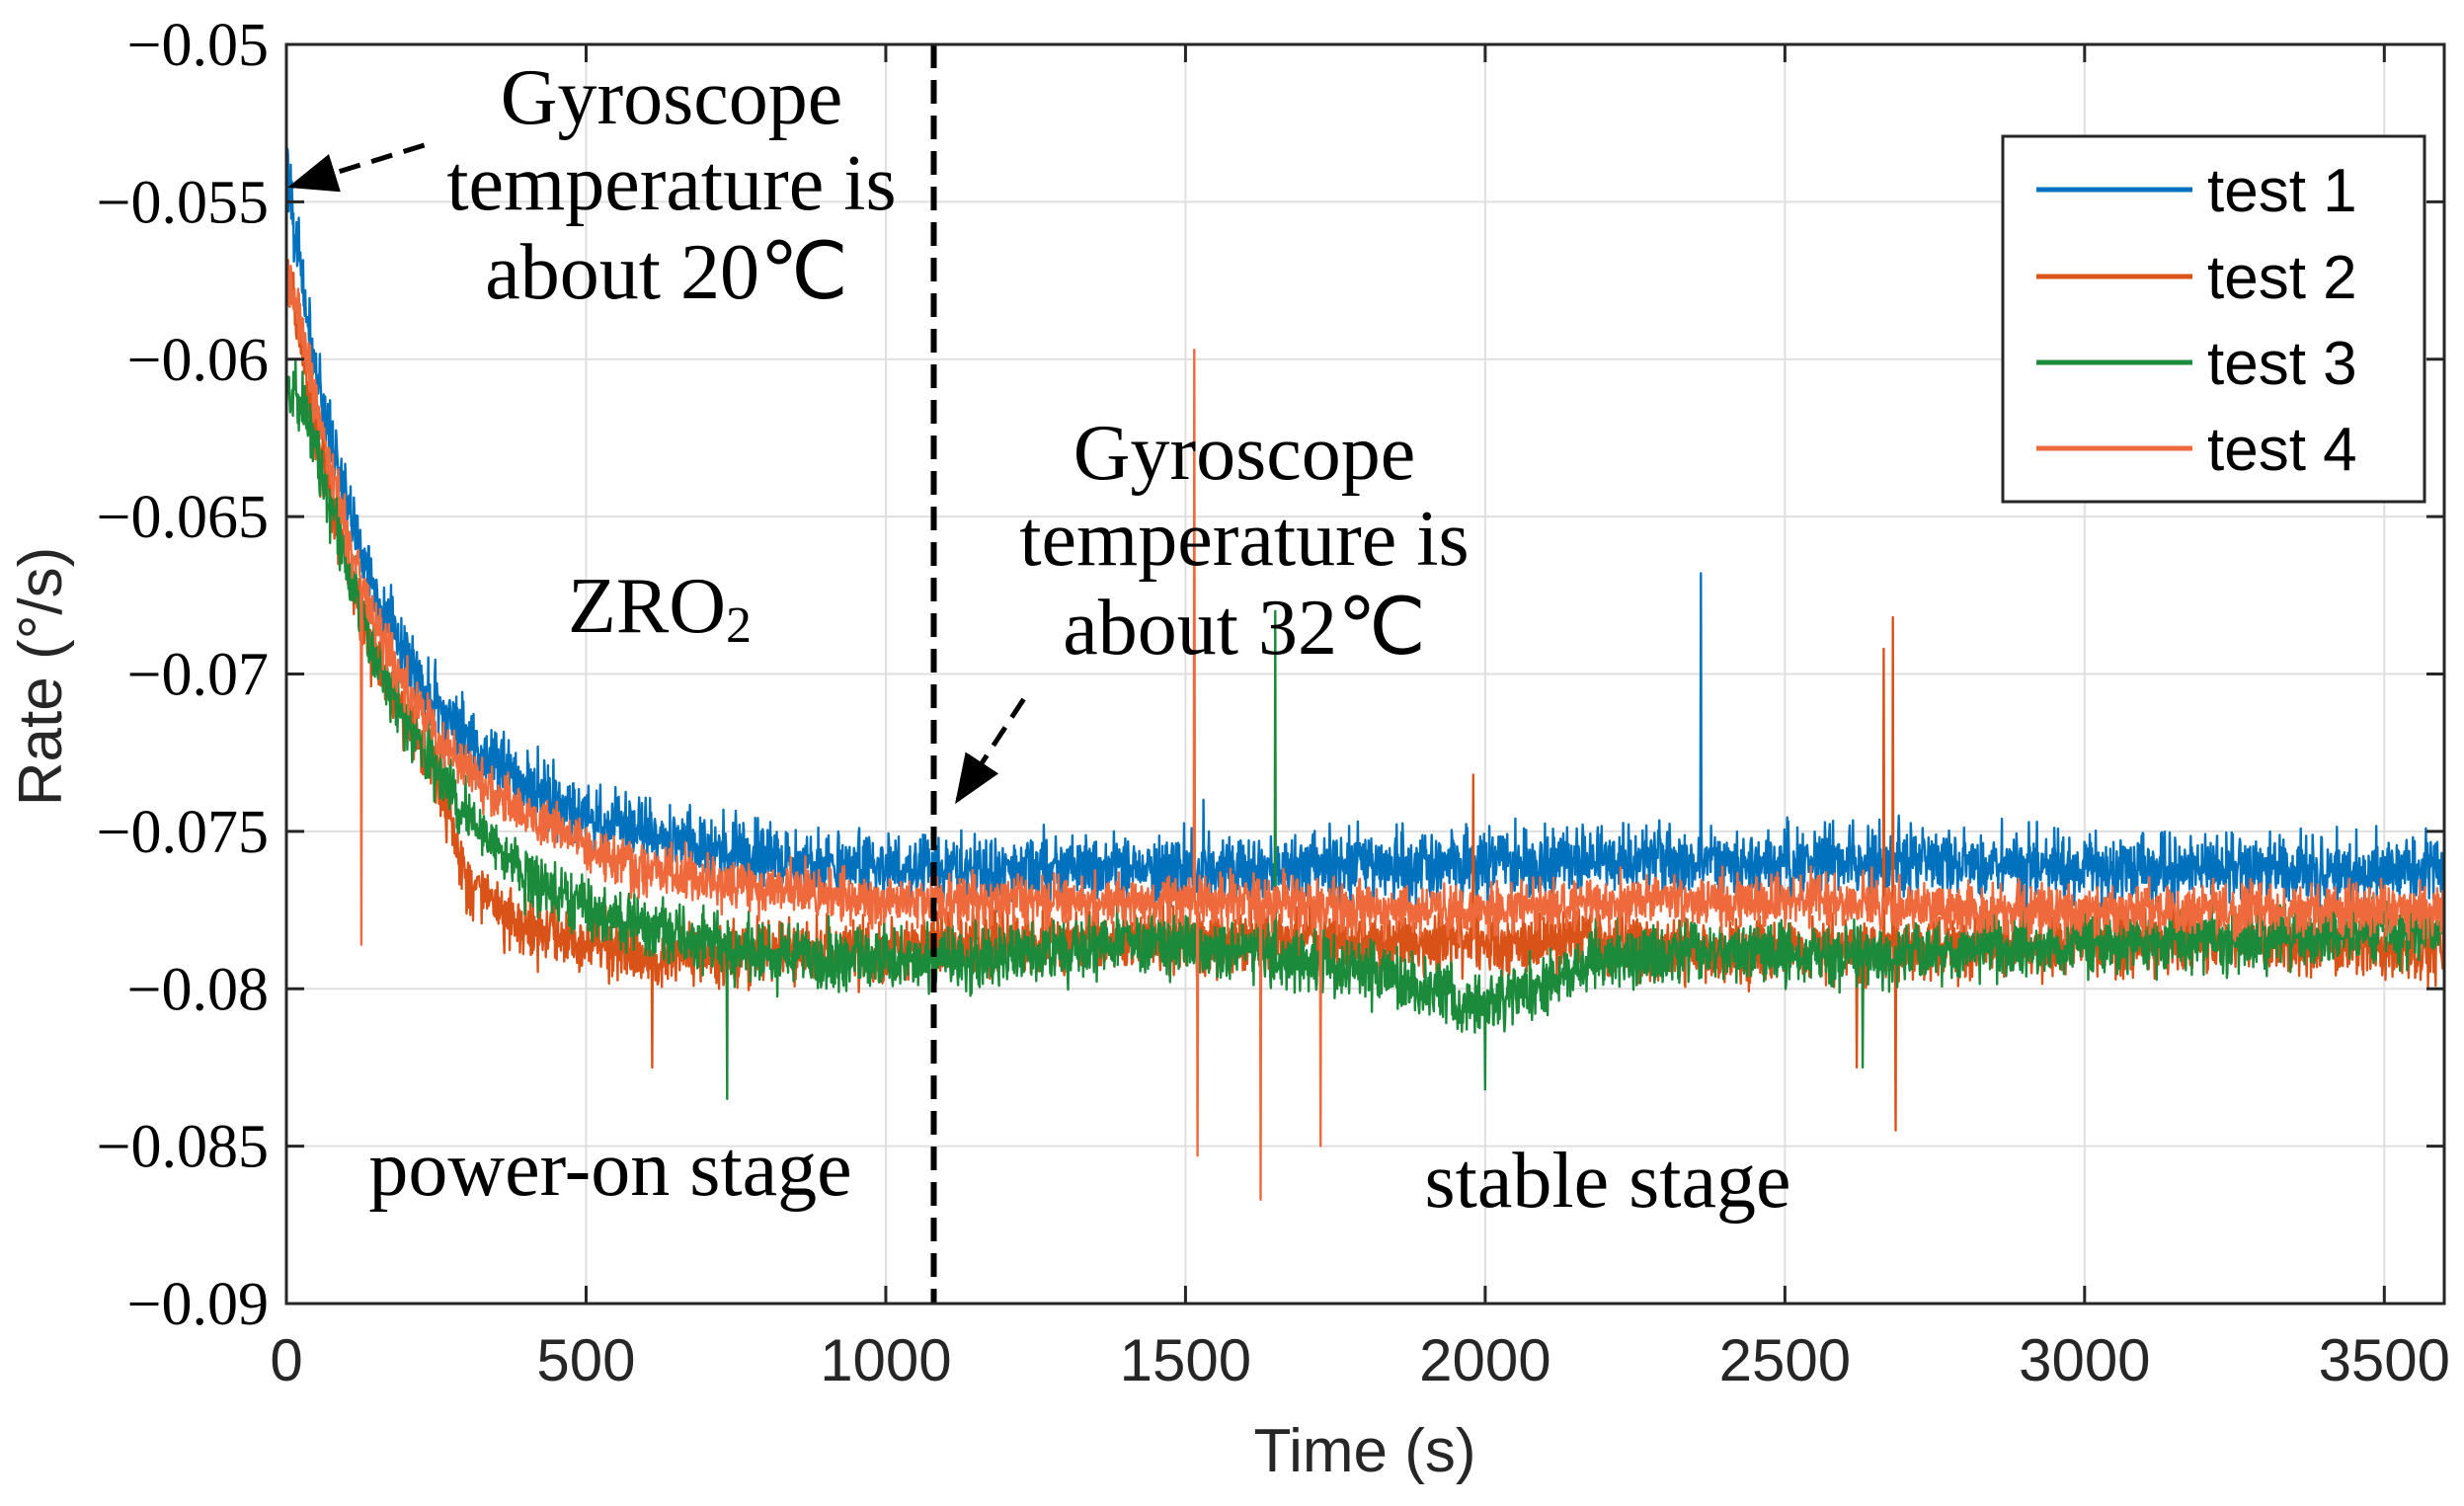  Describe the element at coordinates (1244, 539) in the screenshot. I see `annotation-gyro-32-line-2: temperature is` at that location.